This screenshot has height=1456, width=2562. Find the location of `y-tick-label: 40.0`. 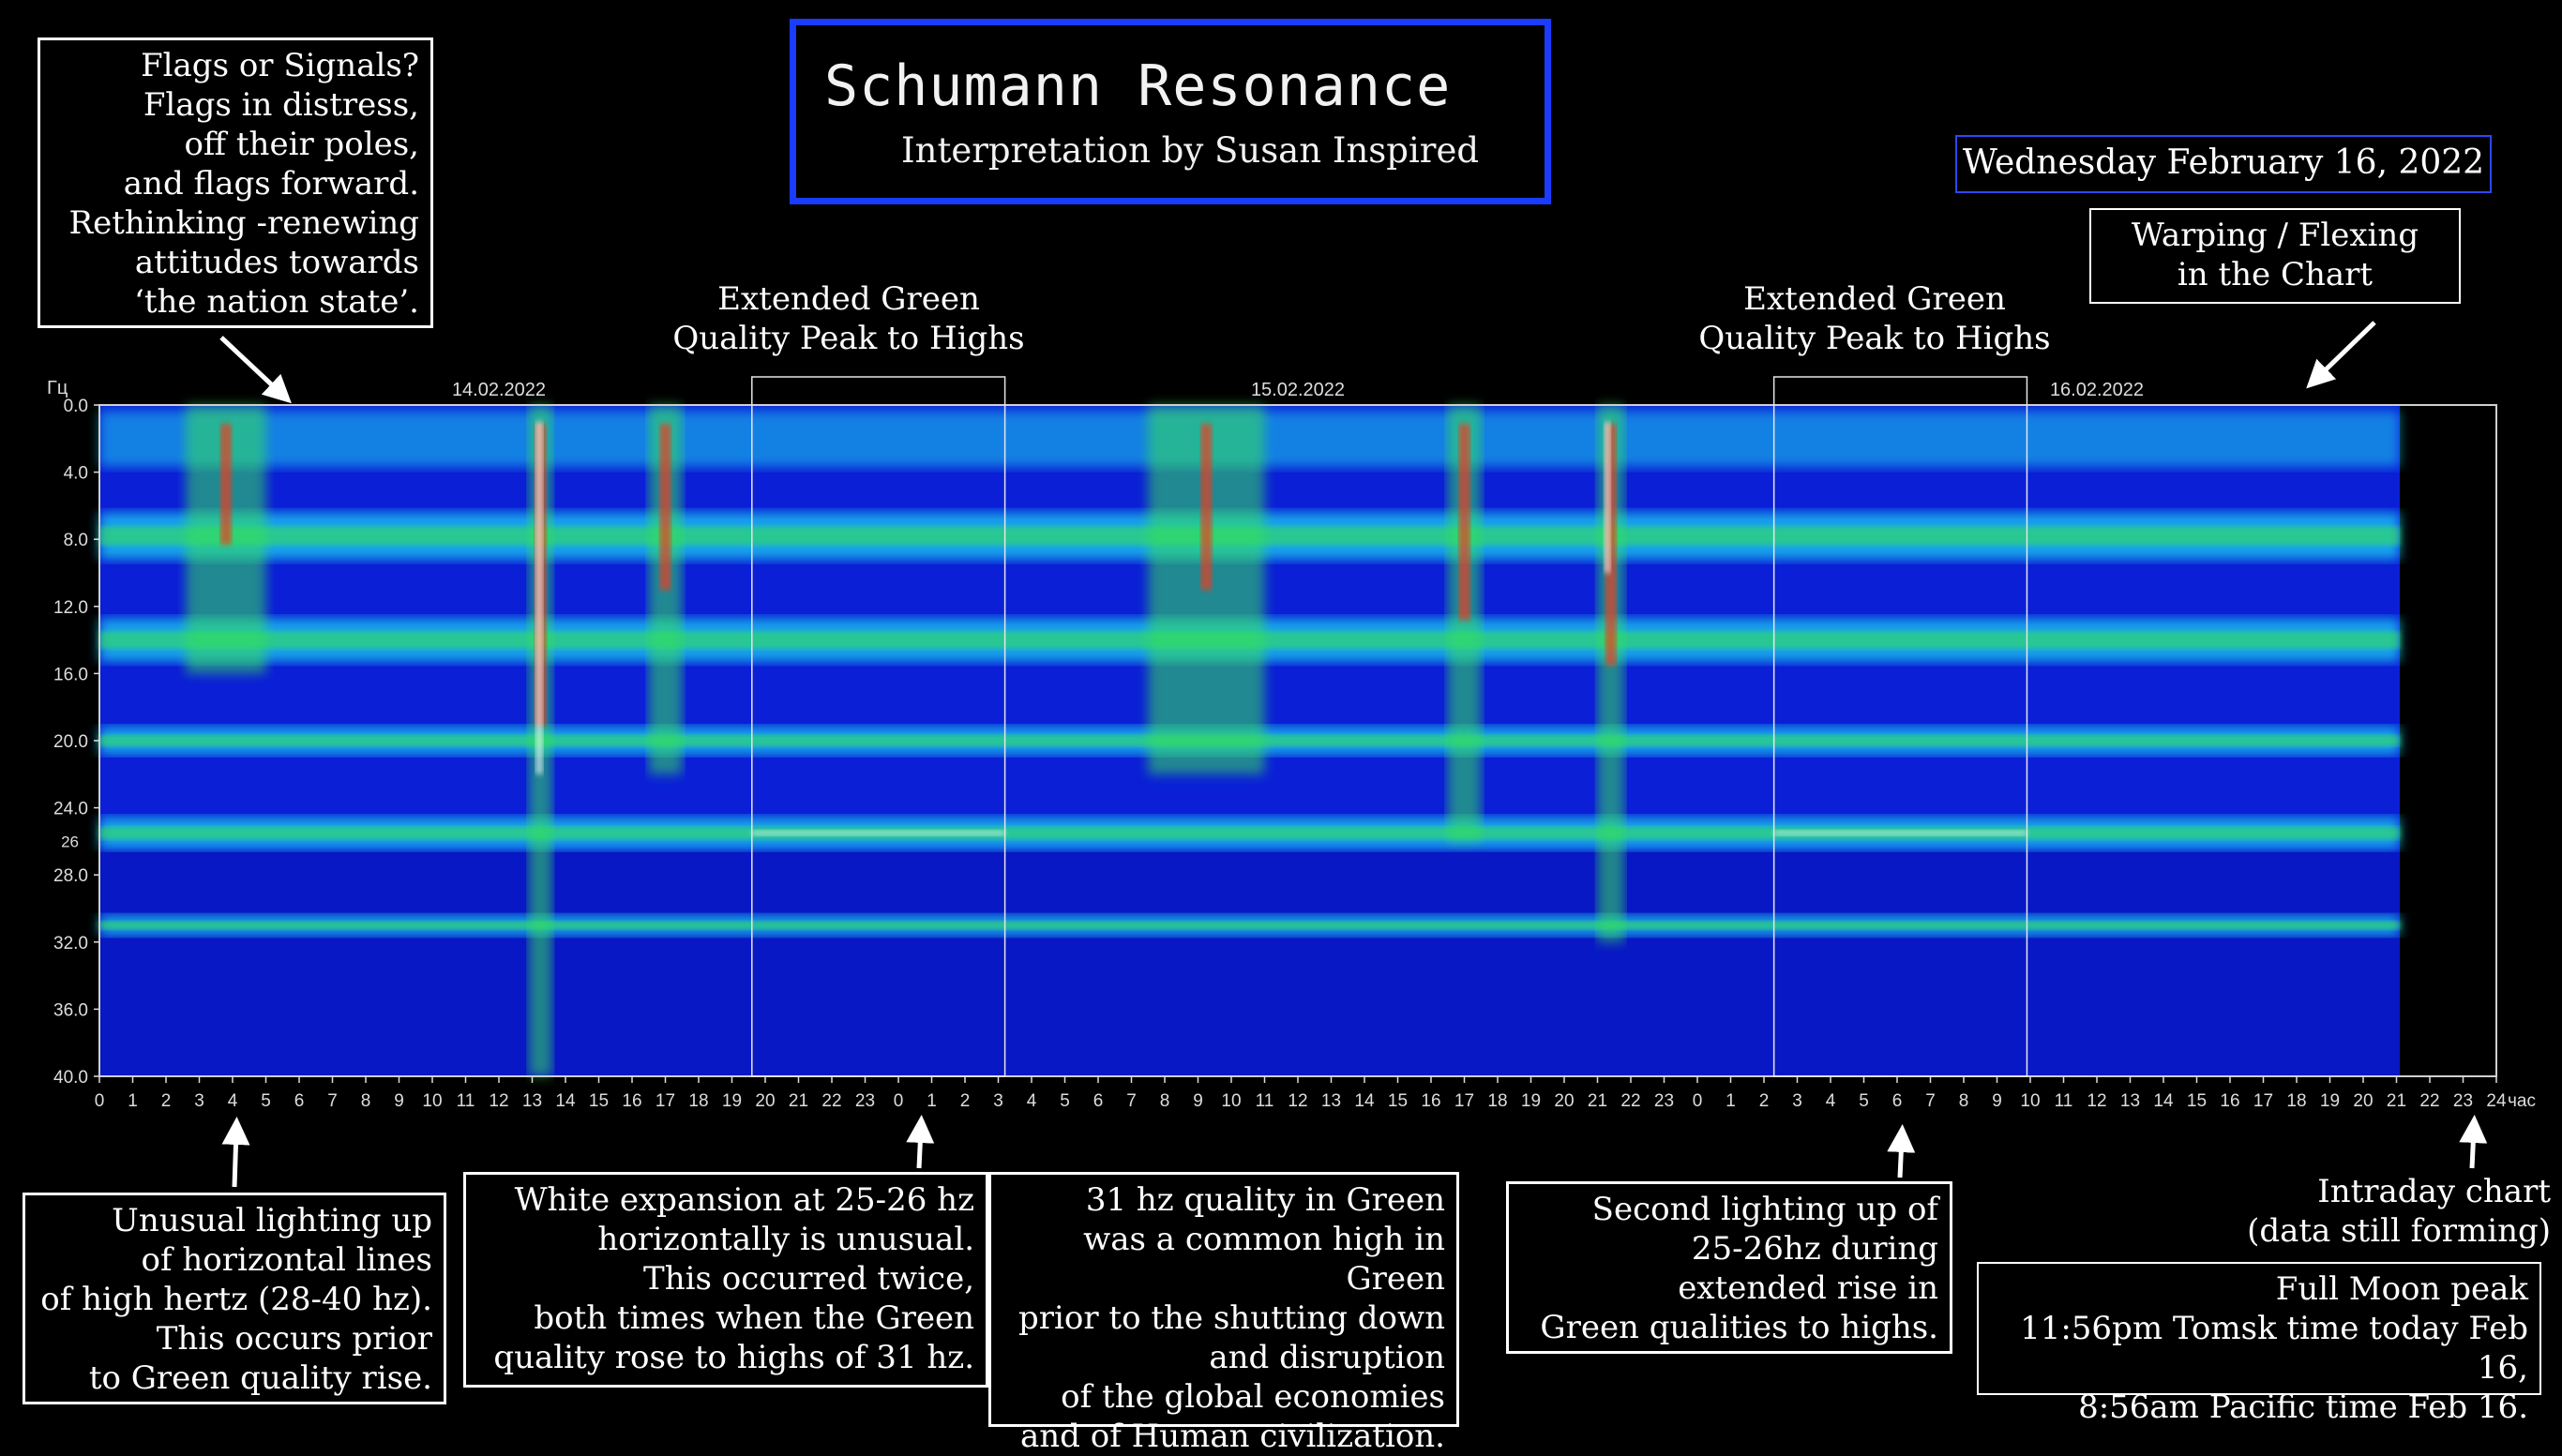

y-tick-label: 40.0 is located at coordinates (70, 1078).